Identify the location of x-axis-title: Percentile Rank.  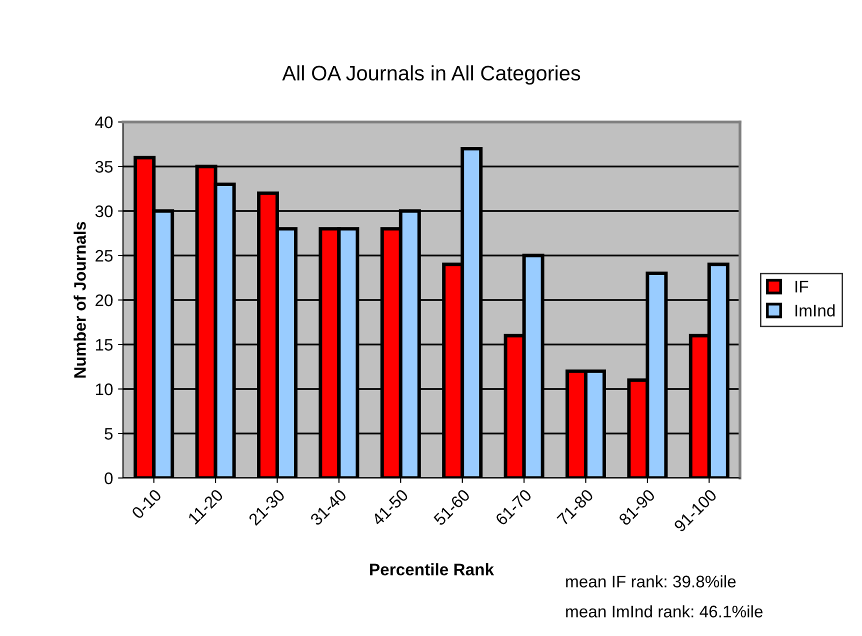
(432, 569).